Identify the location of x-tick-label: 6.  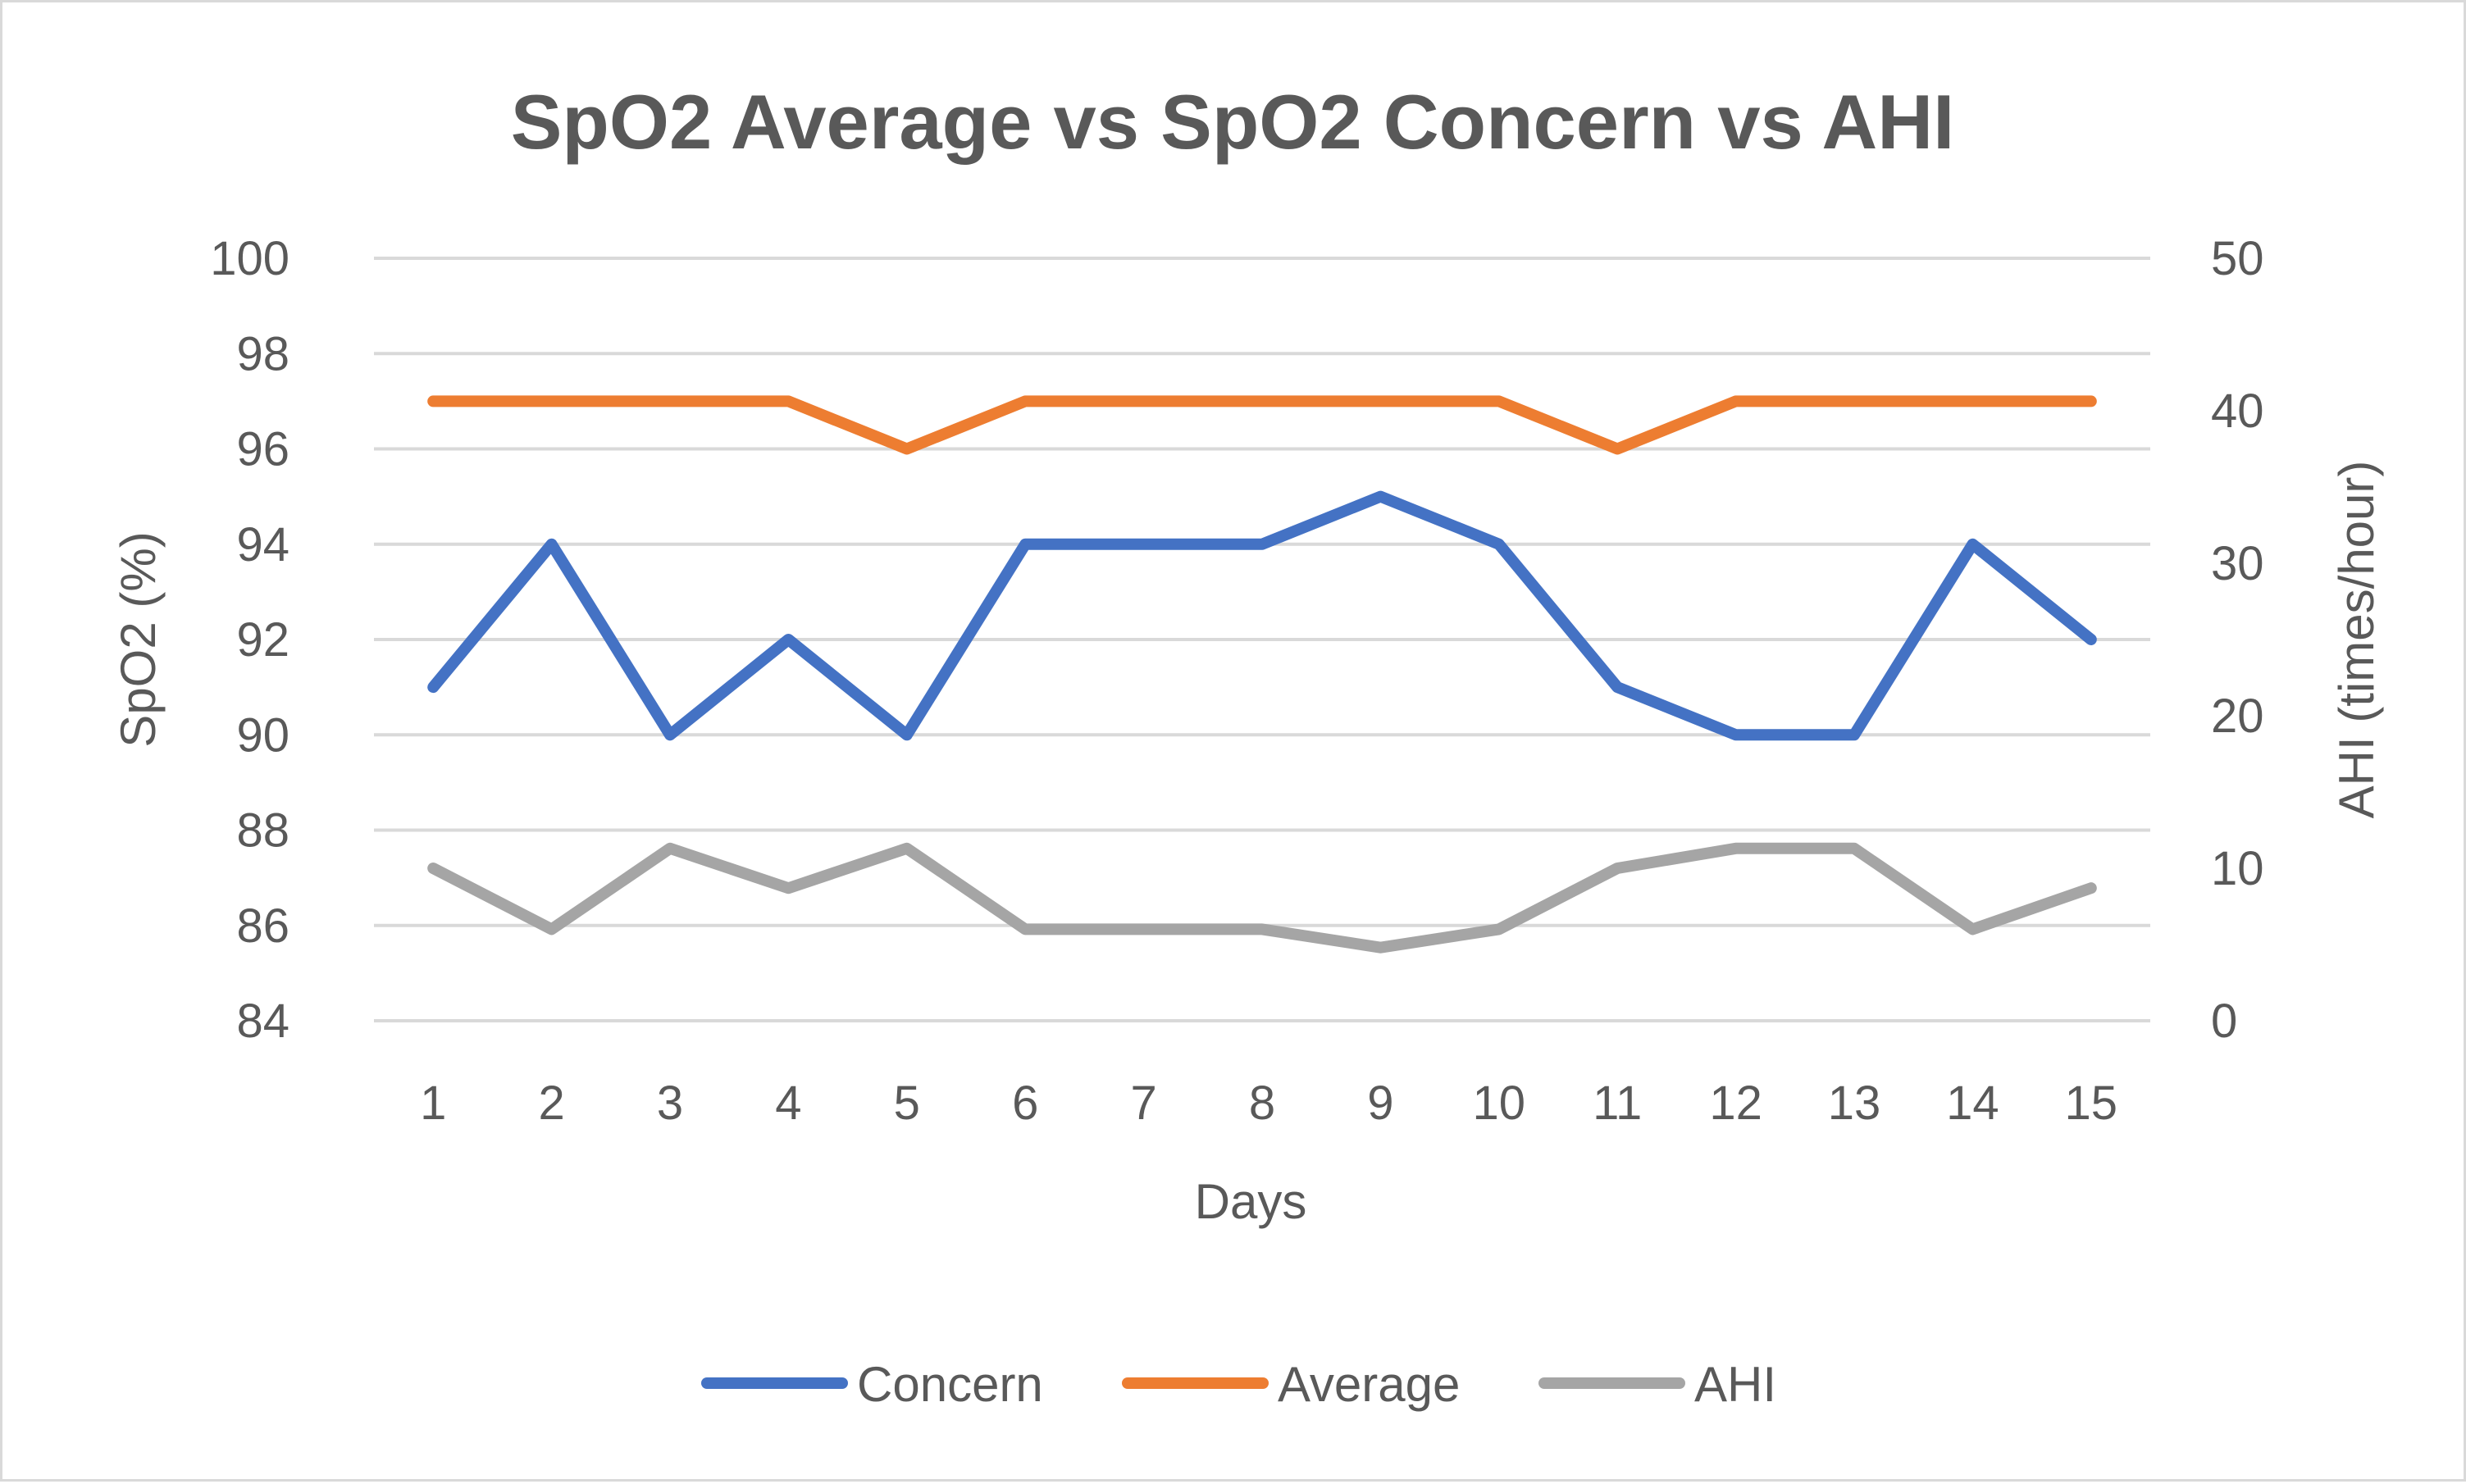
(1025, 1103).